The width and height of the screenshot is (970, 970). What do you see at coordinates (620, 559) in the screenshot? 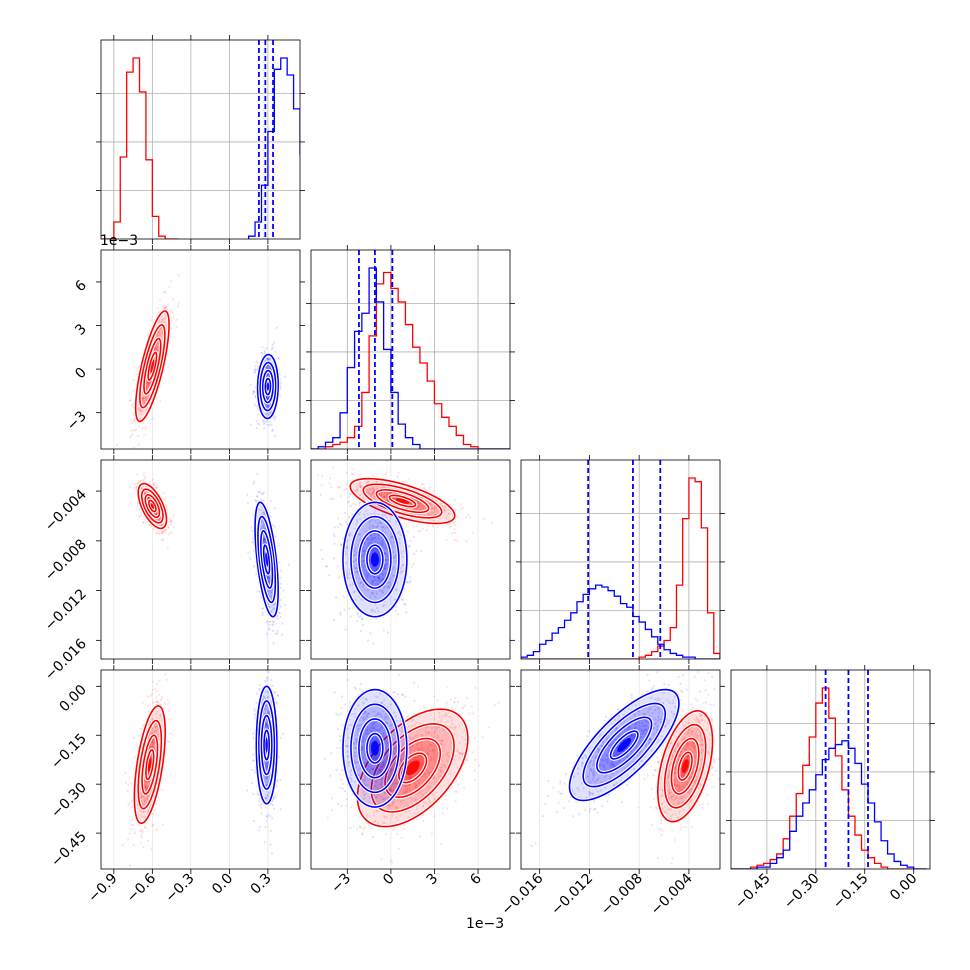
I see `panel-background` at bounding box center [620, 559].